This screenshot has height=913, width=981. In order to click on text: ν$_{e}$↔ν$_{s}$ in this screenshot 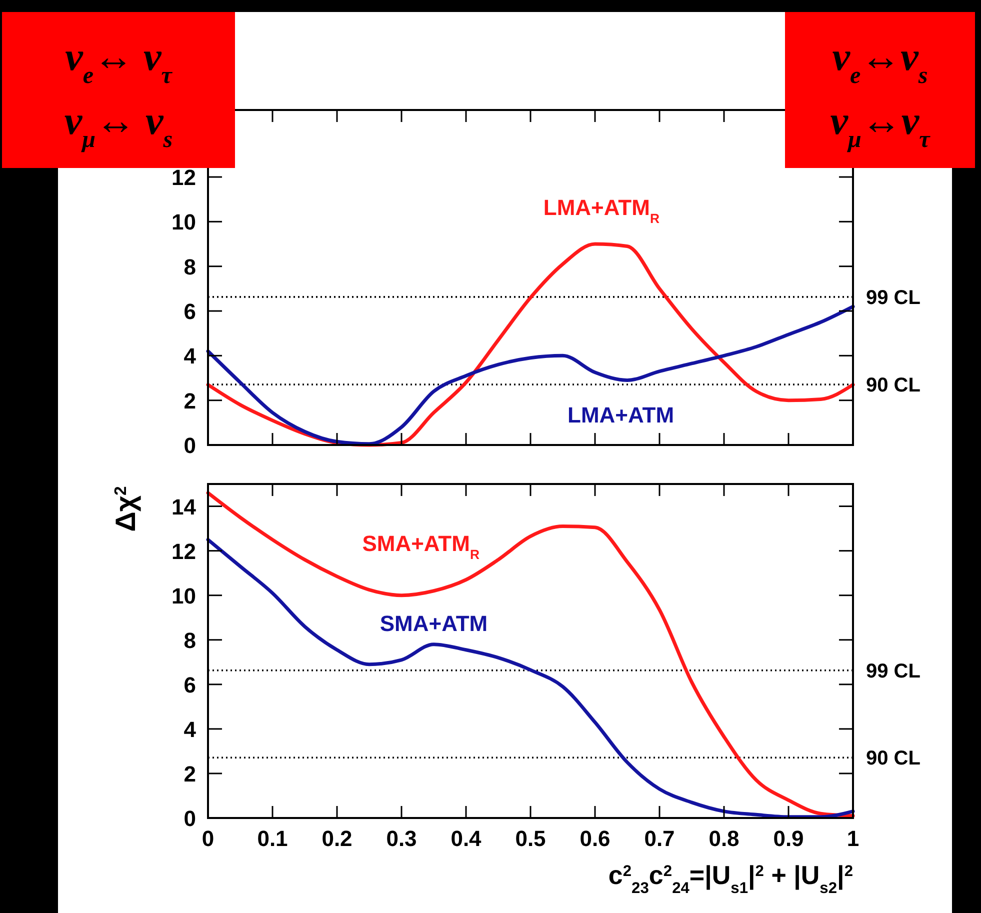, I will do `click(880, 61)`.